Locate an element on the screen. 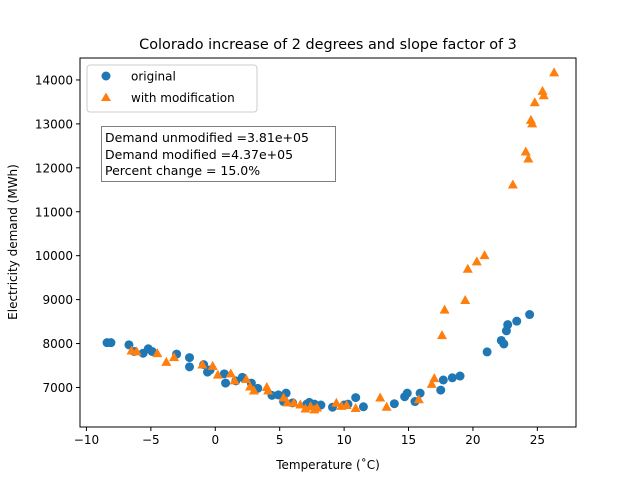 The height and width of the screenshot is (480, 640). legend-box is located at coordinates (172, 88).